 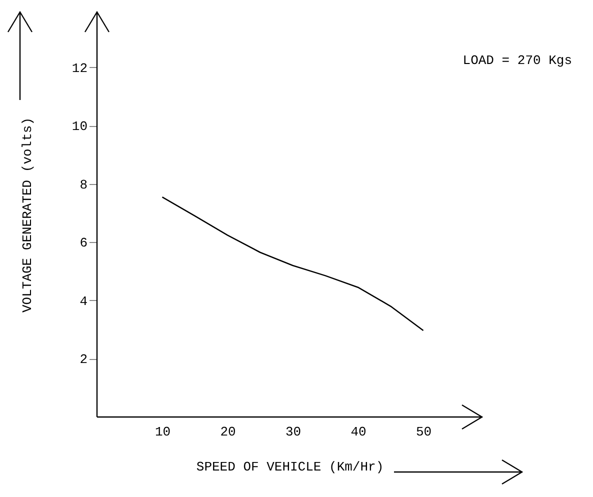 What do you see at coordinates (84, 360) in the screenshot?
I see `y-tick-label: 2` at bounding box center [84, 360].